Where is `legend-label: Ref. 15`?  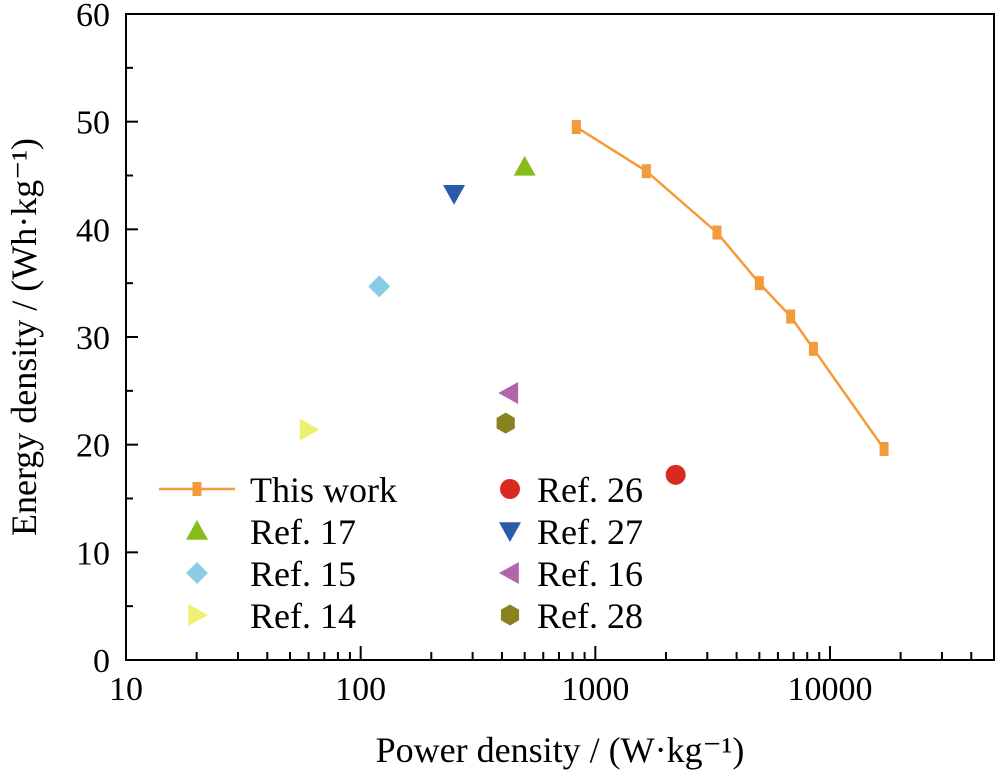 legend-label: Ref. 15 is located at coordinates (303, 574).